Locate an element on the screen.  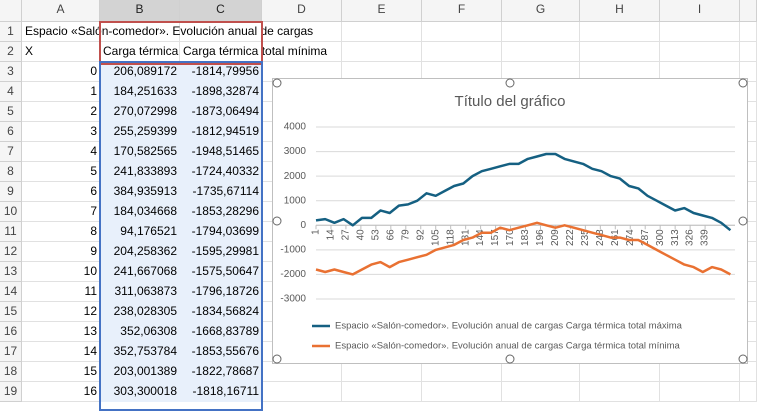
cell-text: 303,300018 is located at coordinates (140, 392).